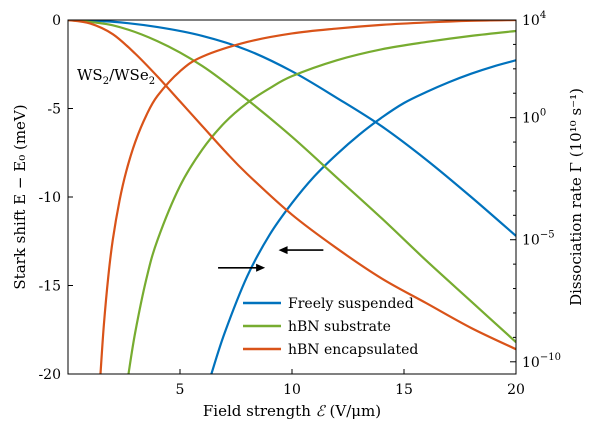 This screenshot has width=589, height=424. Describe the element at coordinates (49, 198) in the screenshot. I see `y-left-tick-label: -10` at that location.